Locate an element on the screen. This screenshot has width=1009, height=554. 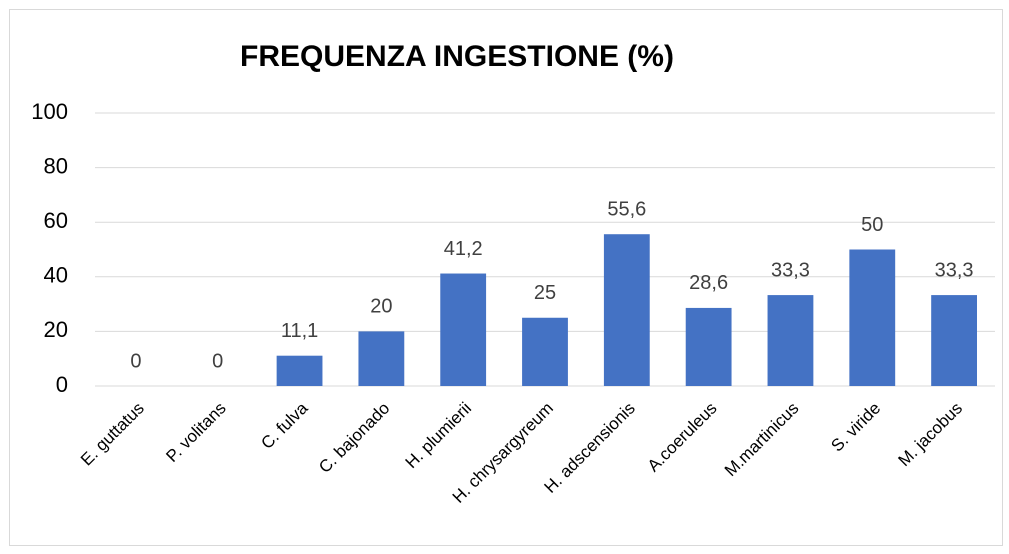
data-label: 55,6 is located at coordinates (626, 209).